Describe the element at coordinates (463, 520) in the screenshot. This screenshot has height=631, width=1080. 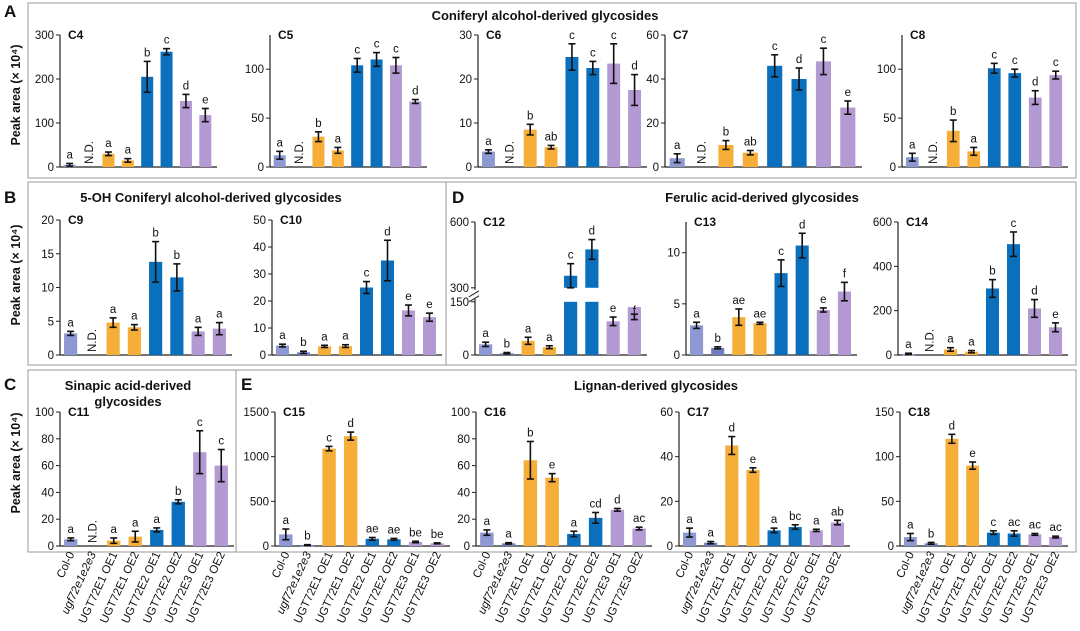
I see `y-tick-label: 20` at that location.